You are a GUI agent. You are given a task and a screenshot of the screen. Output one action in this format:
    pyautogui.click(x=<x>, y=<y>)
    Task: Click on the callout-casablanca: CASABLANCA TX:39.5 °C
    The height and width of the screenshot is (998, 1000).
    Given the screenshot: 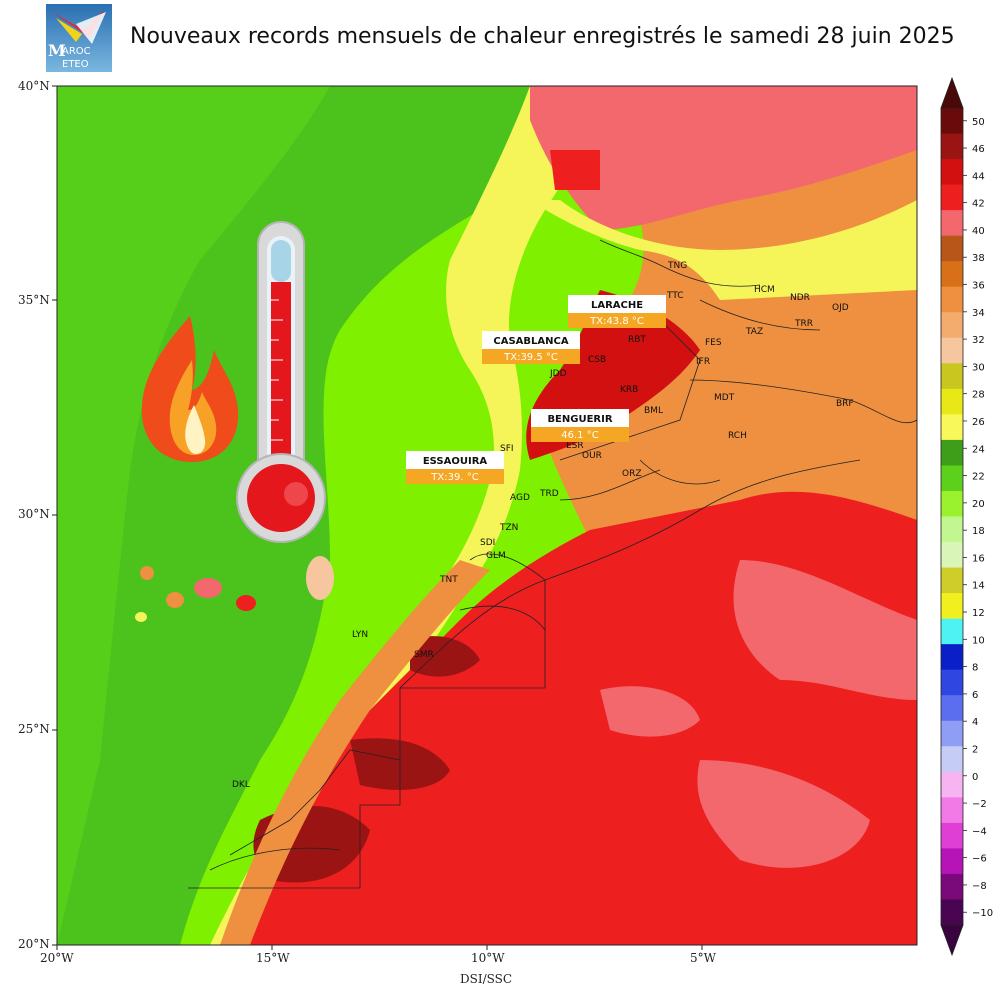 What is the action you would take?
    pyautogui.click(x=531, y=347)
    